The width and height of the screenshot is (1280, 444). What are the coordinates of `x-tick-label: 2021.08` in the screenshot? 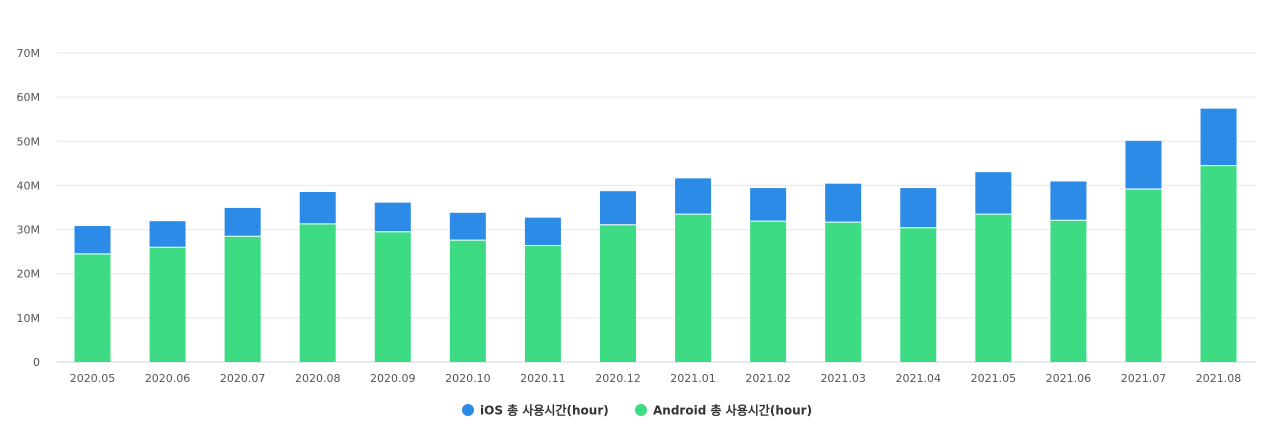 It's located at (1219, 378).